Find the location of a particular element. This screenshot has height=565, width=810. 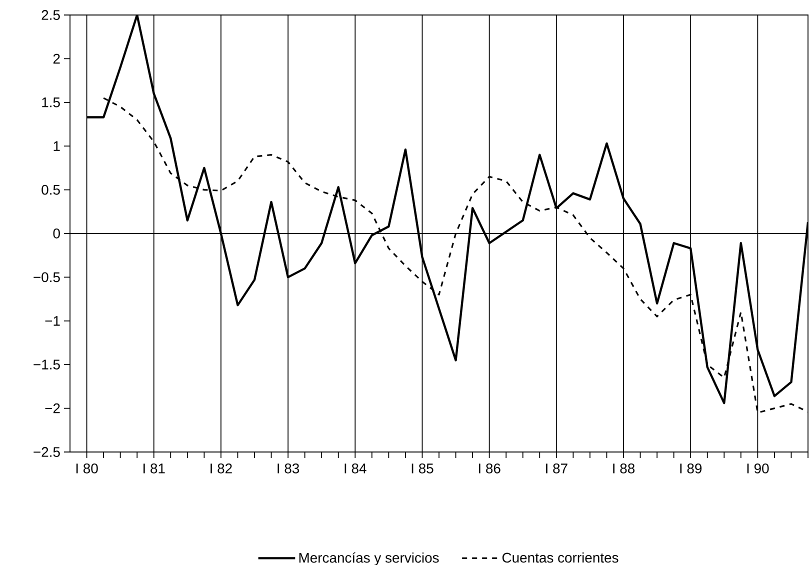

x-tick-label: I 82 is located at coordinates (221, 469).